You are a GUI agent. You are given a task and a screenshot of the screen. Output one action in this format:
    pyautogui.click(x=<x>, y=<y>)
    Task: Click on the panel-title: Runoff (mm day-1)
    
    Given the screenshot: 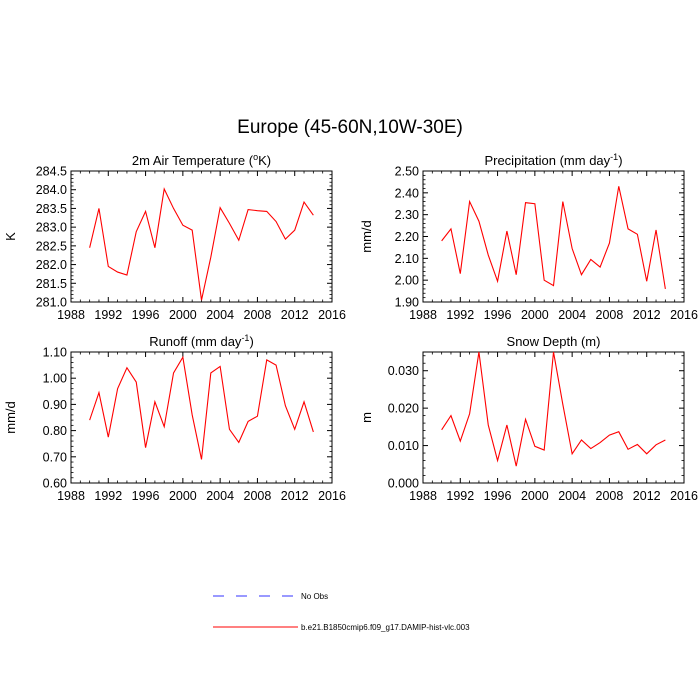 What is the action you would take?
    pyautogui.click(x=201, y=341)
    